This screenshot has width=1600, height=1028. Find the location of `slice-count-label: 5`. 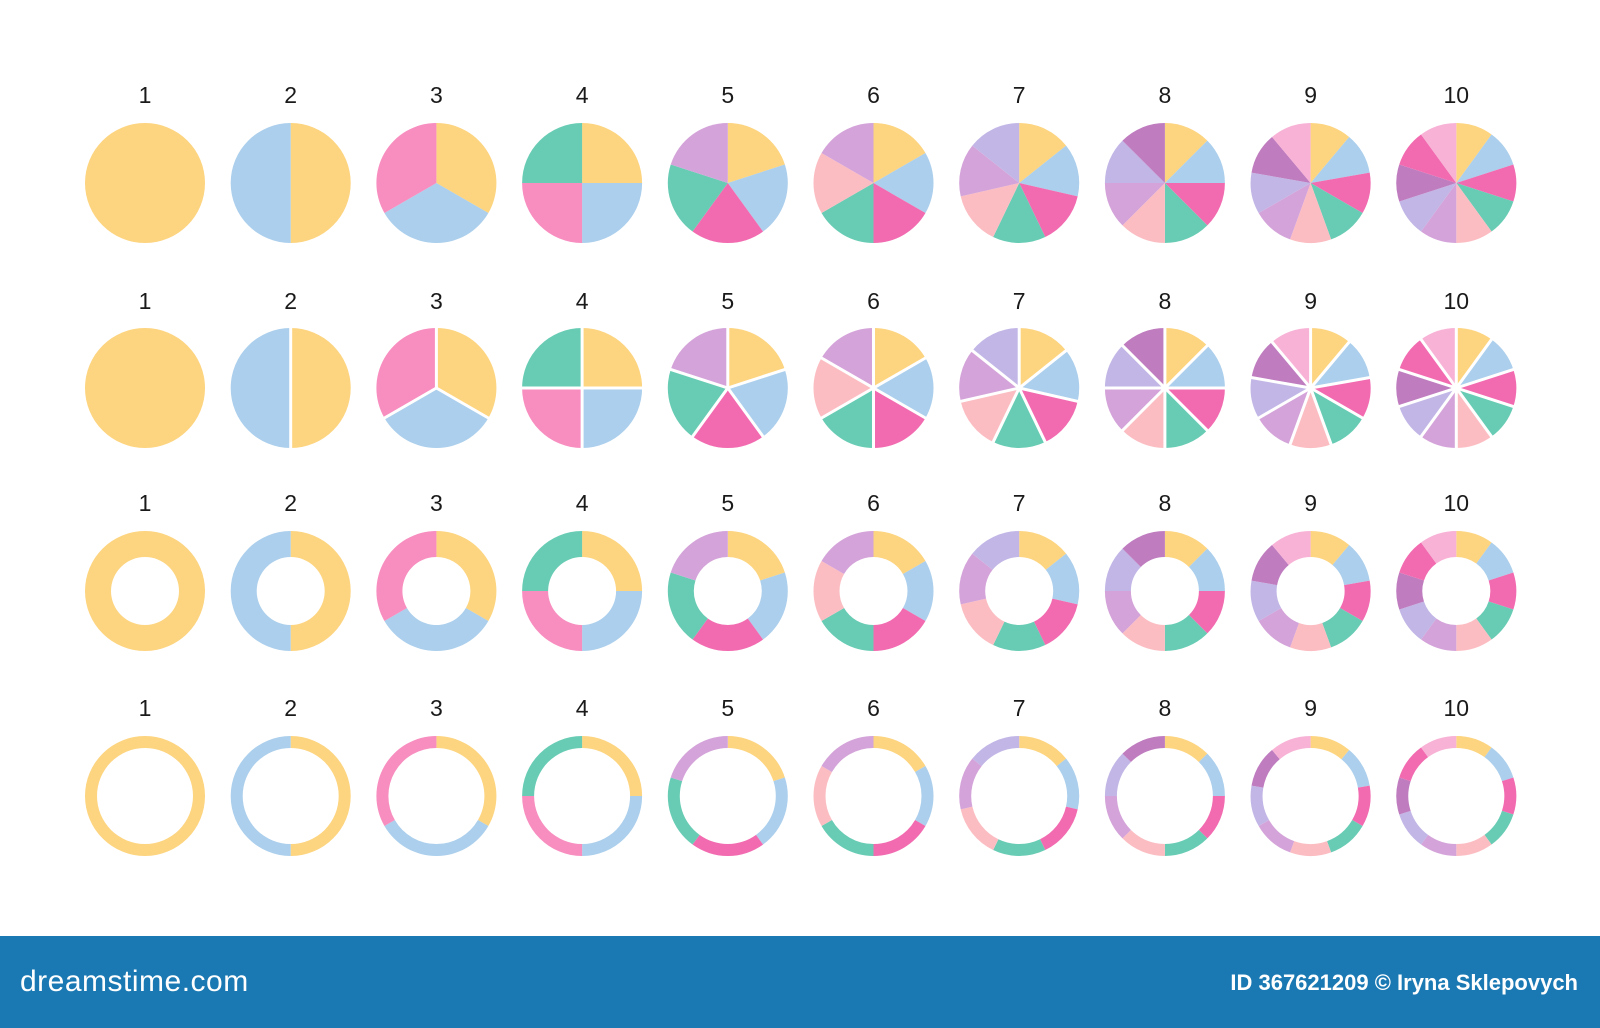

slice-count-label: 5 is located at coordinates (727, 95).